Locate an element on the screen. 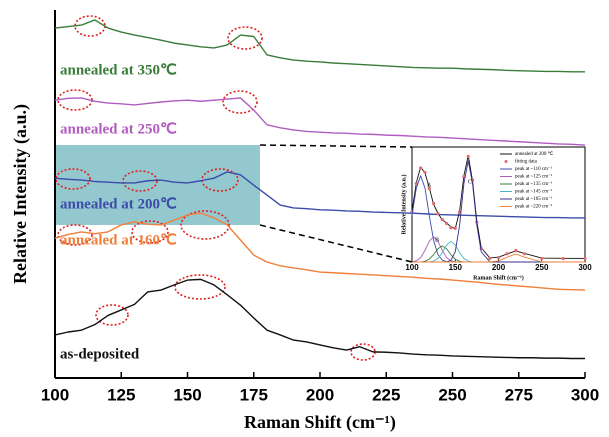  inset-frame is located at coordinates (498, 204).